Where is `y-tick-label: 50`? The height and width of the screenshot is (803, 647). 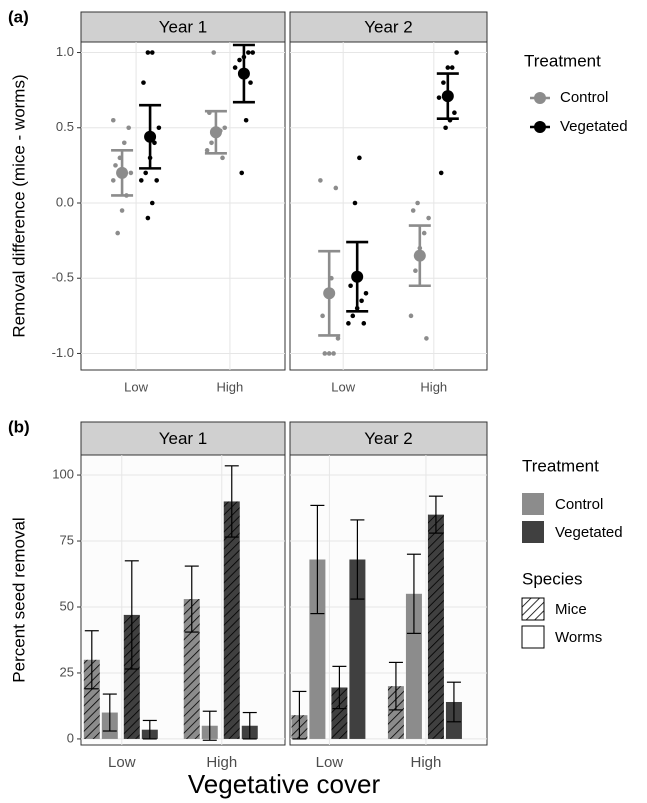
y-tick-label: 50 is located at coordinates (67, 605).